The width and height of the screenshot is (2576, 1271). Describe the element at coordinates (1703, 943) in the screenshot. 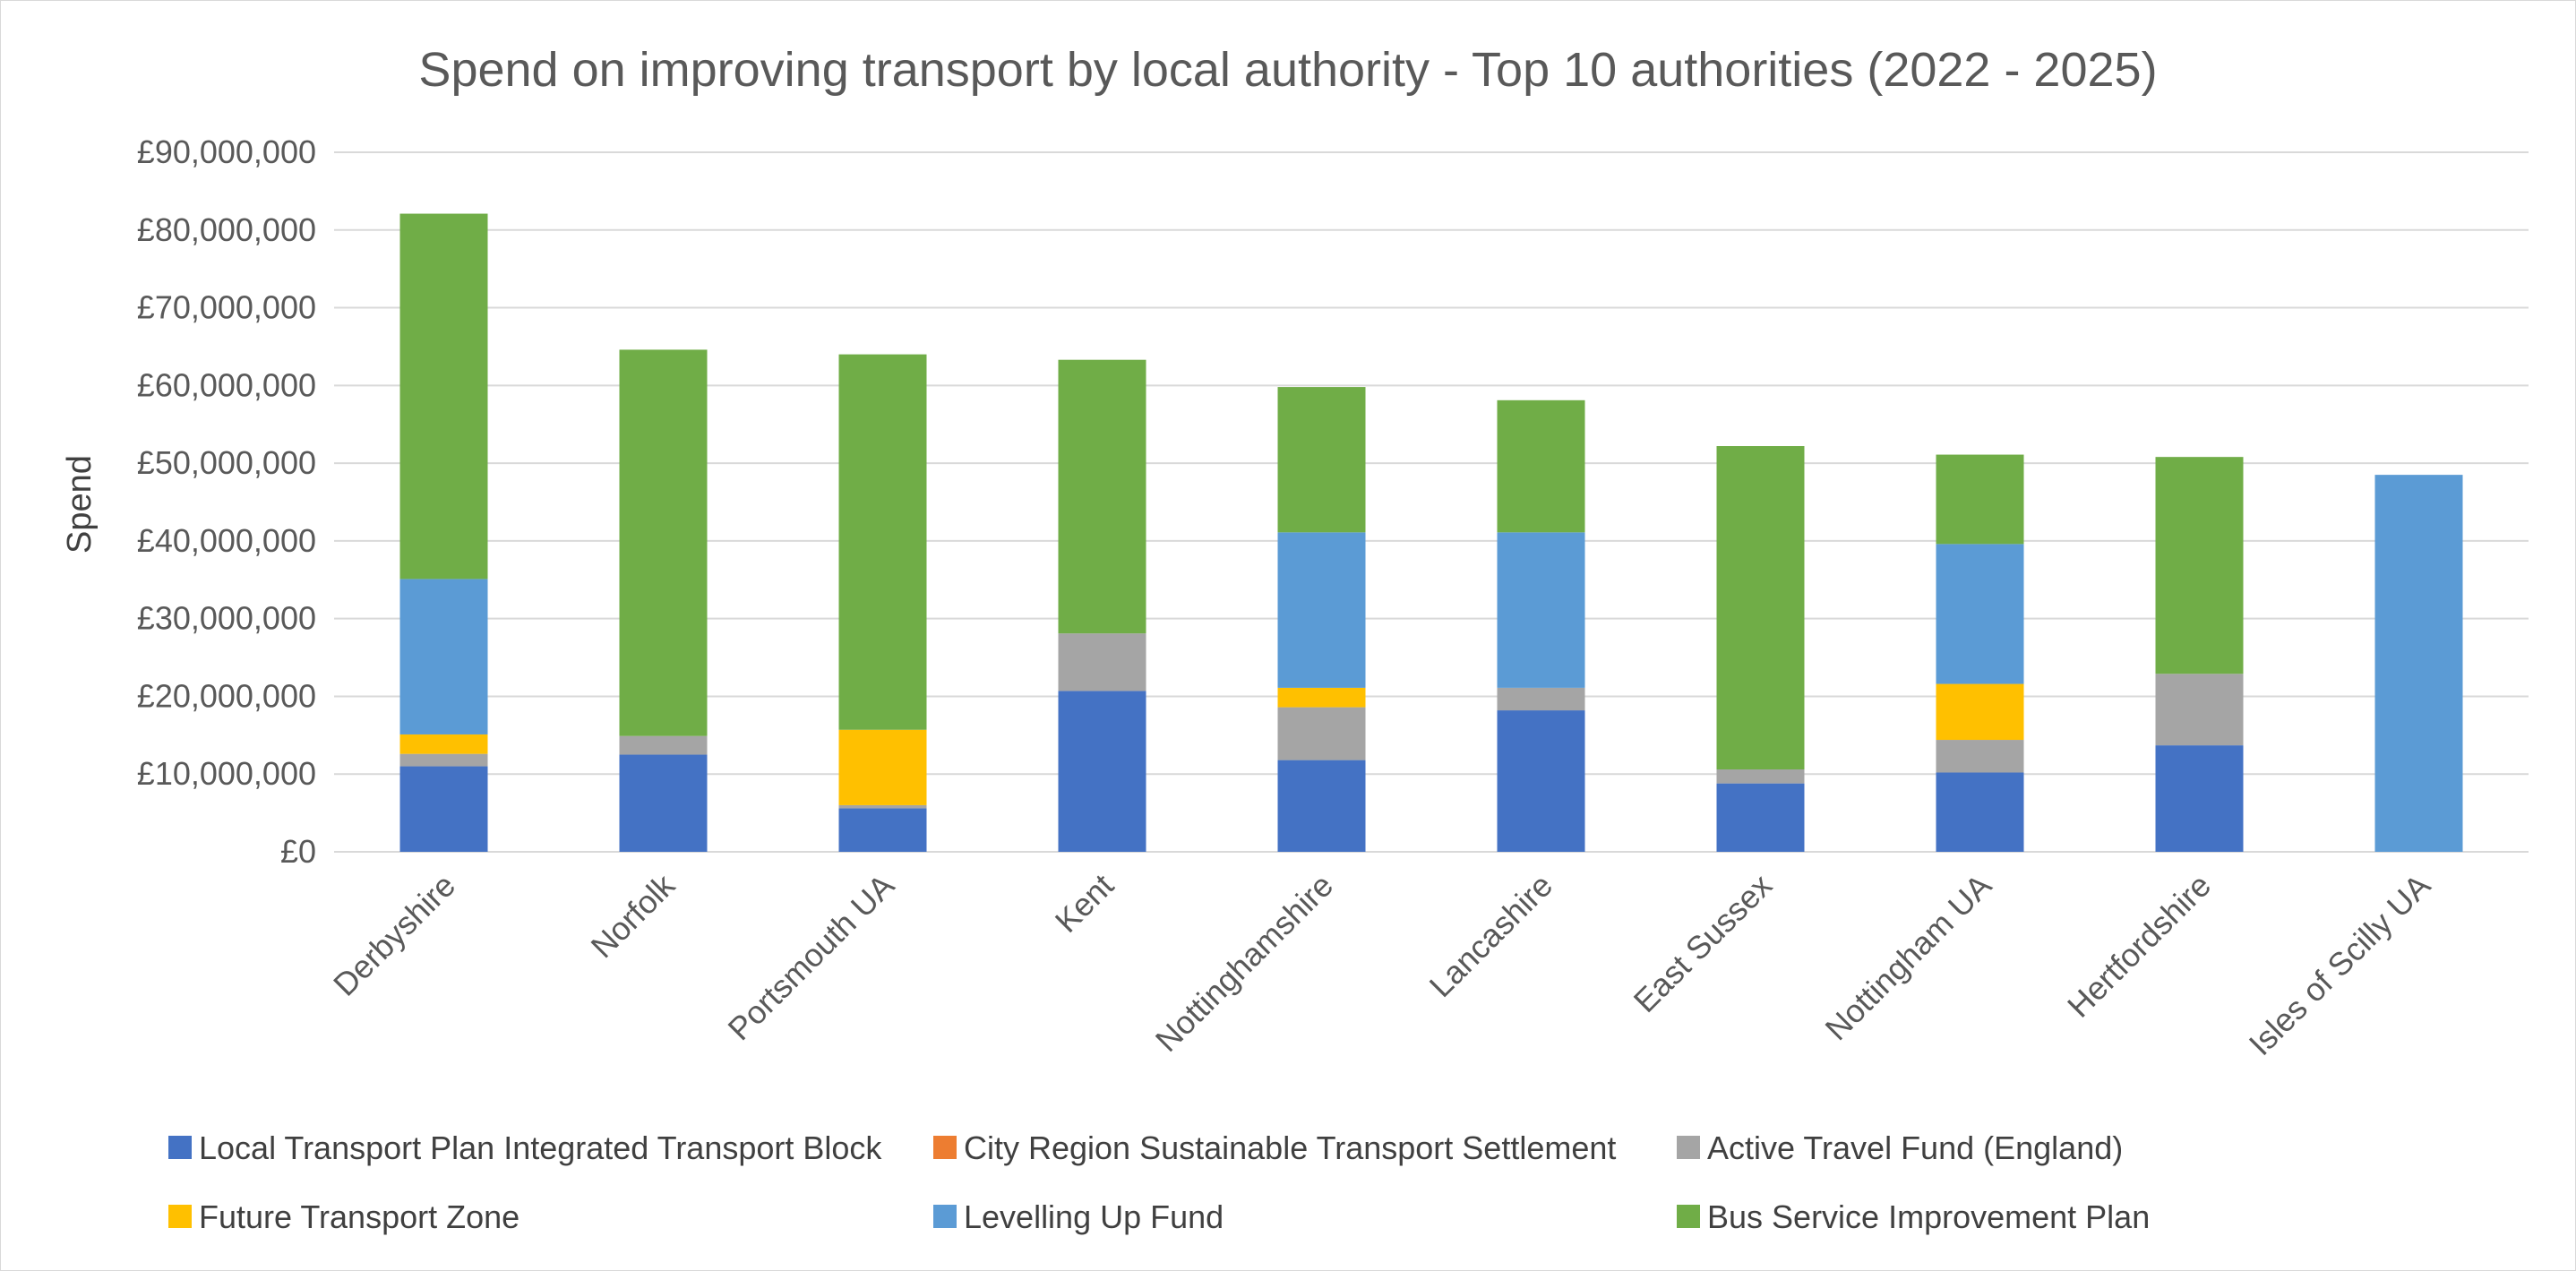

I see `x-tick-label: East Sussex` at that location.